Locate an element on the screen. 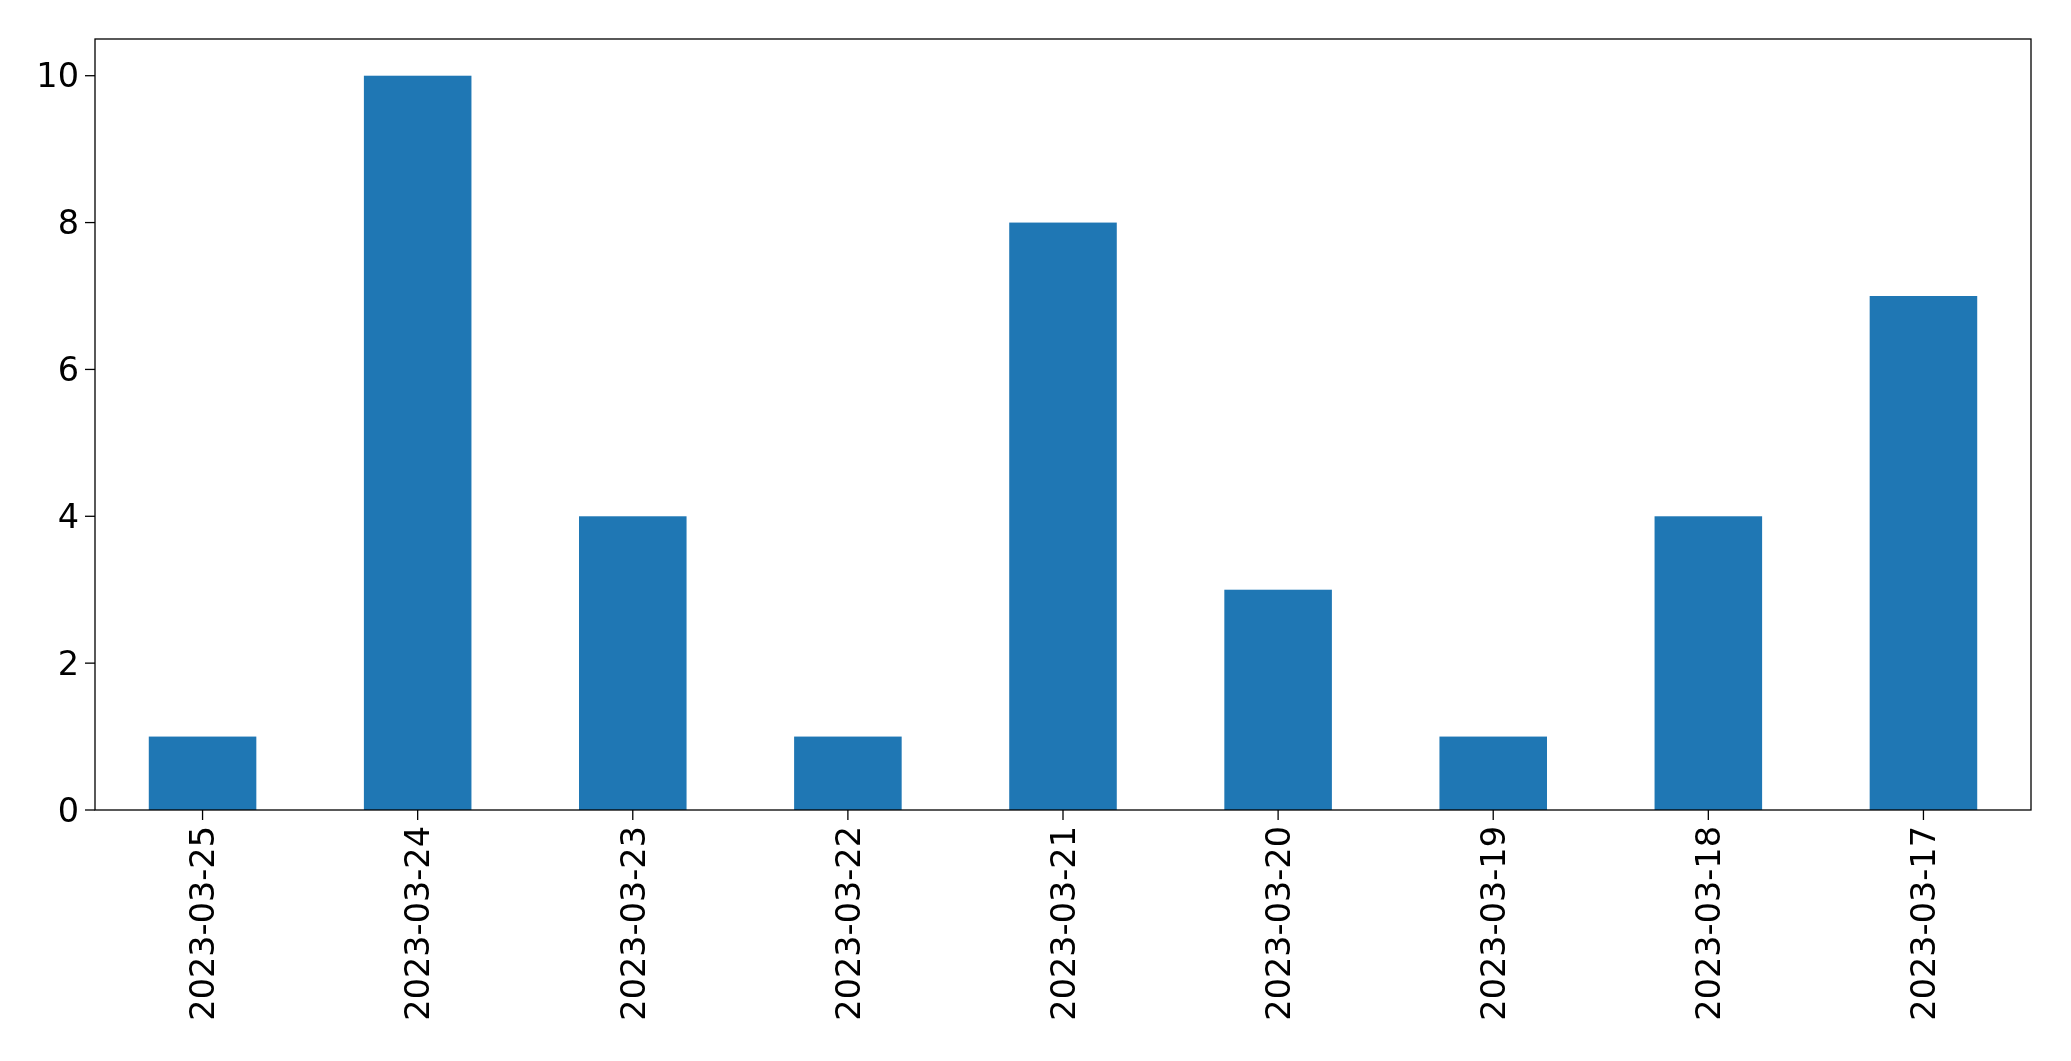  x-tick-label: 2023-03-18 is located at coordinates (1709, 923).